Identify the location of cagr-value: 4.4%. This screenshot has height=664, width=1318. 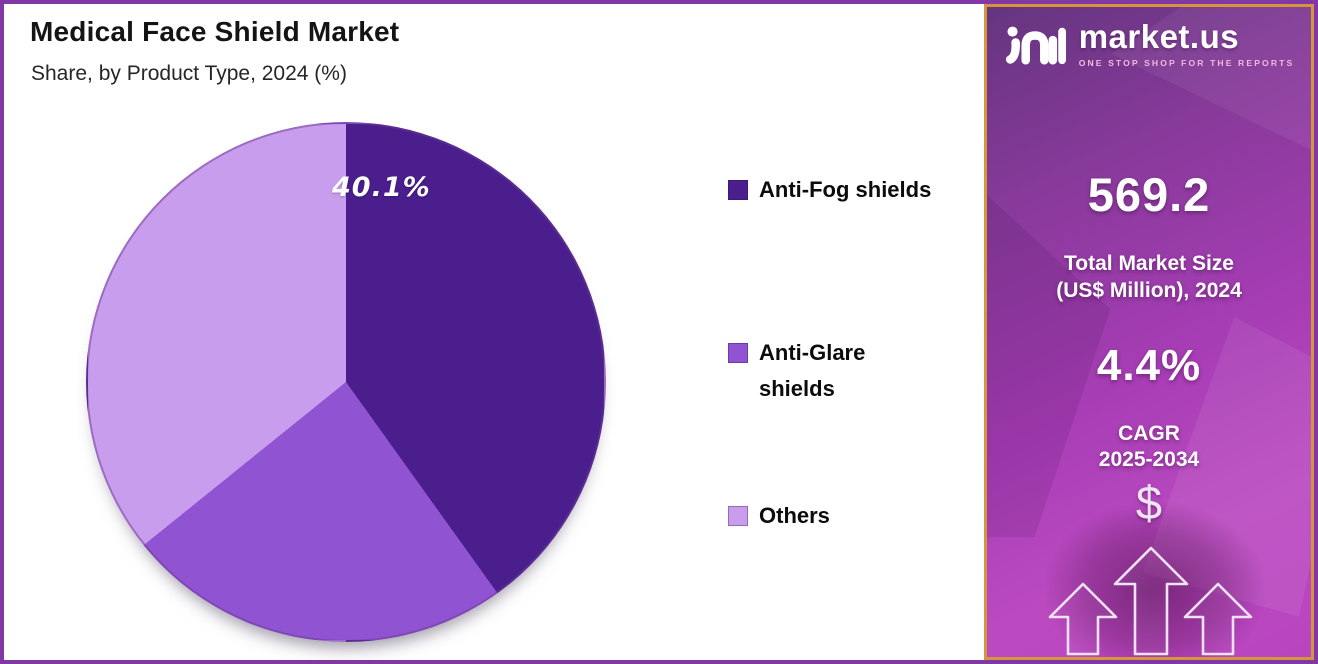
(1149, 365).